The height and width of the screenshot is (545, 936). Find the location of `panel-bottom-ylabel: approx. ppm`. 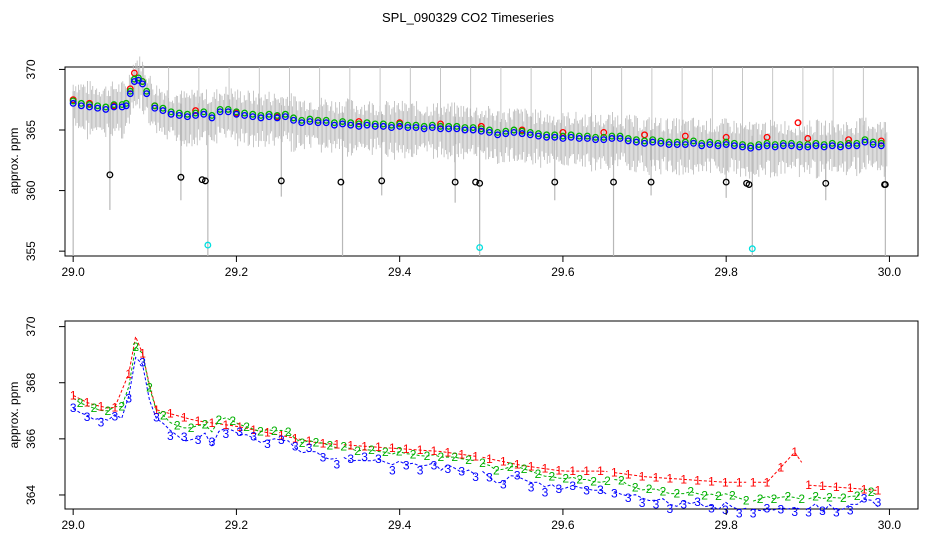

panel-bottom-ylabel: approx. ppm is located at coordinates (14, 415).